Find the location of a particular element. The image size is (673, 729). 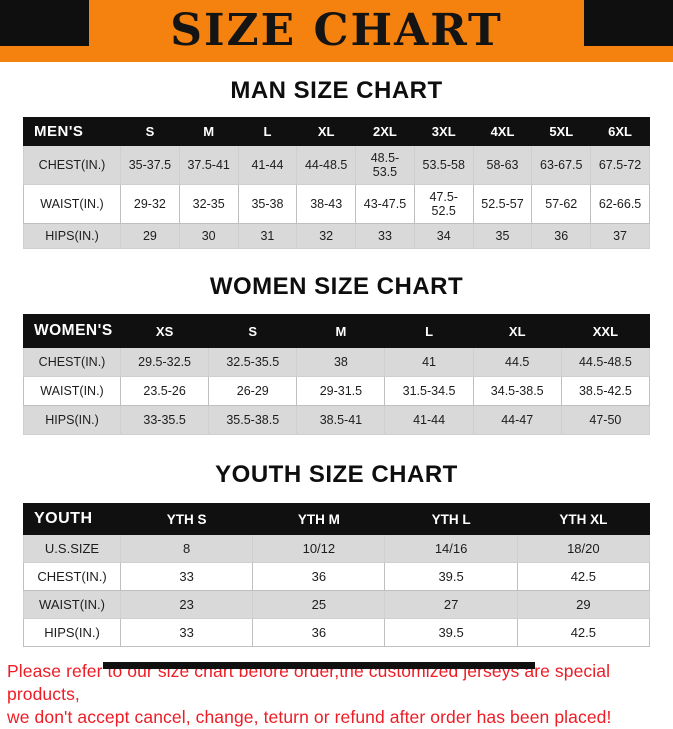

banner: SIZE CHART is located at coordinates (336, 31).